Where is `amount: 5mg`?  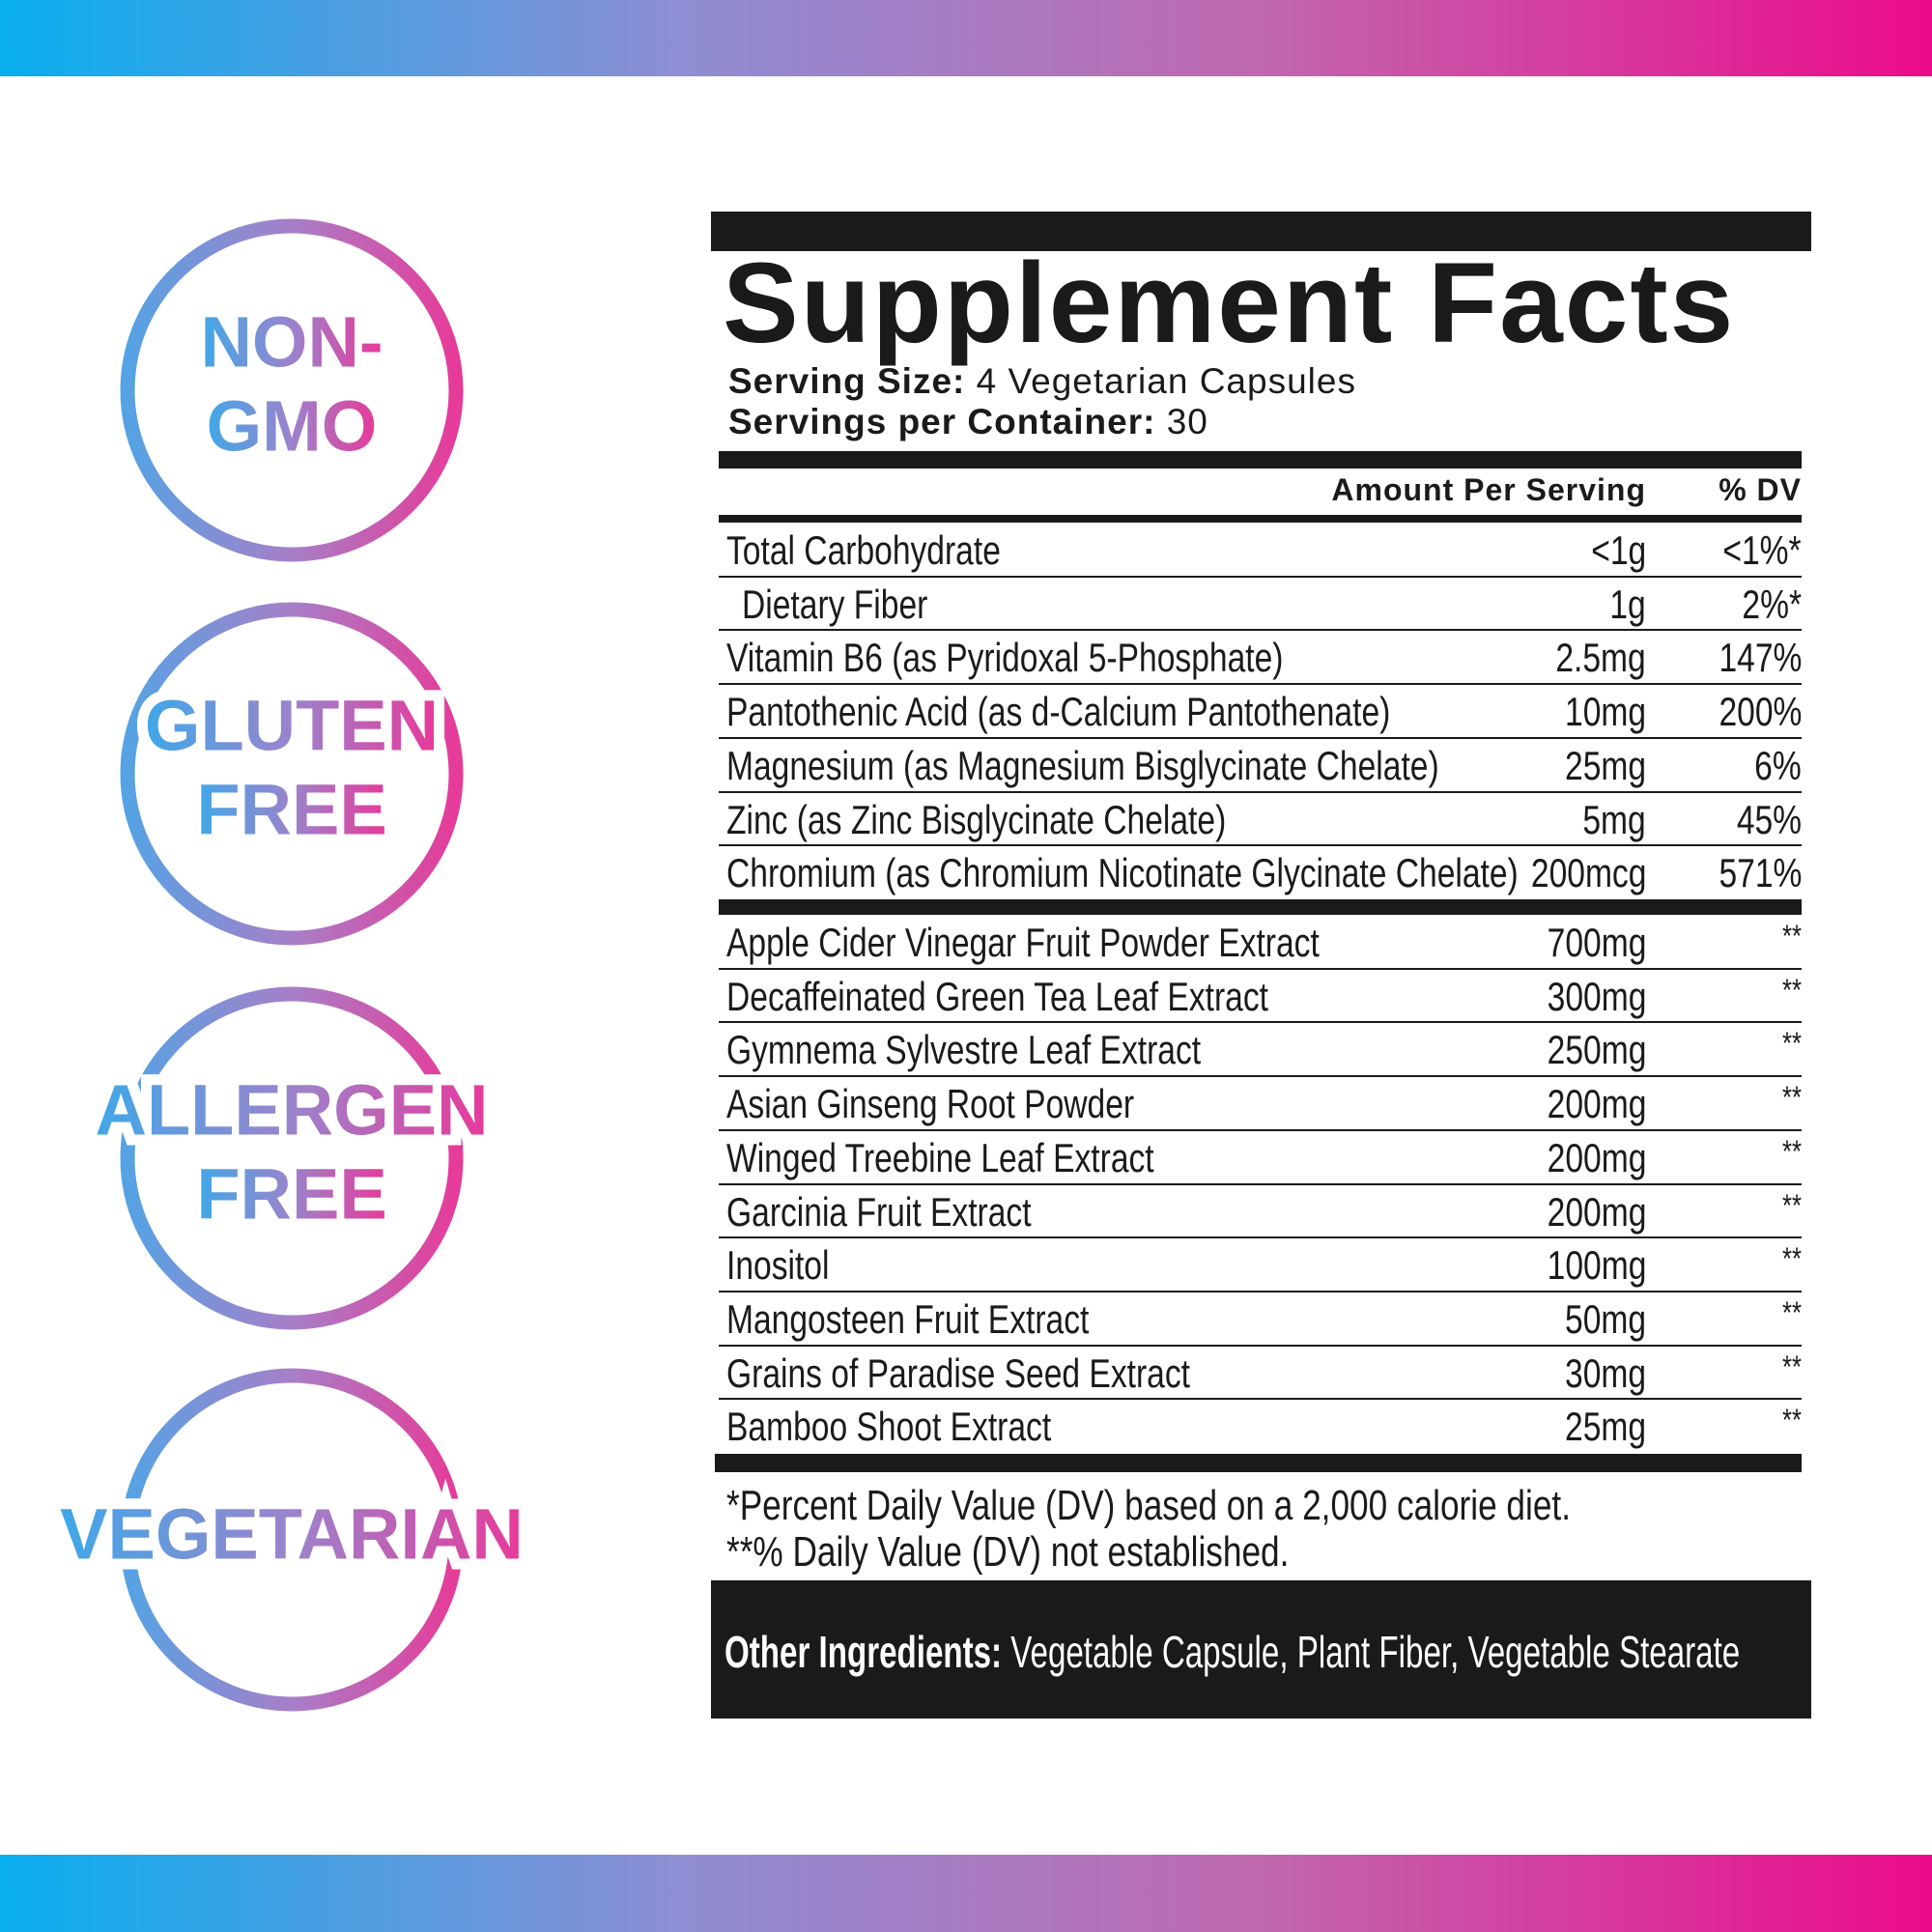 amount: 5mg is located at coordinates (1614, 819).